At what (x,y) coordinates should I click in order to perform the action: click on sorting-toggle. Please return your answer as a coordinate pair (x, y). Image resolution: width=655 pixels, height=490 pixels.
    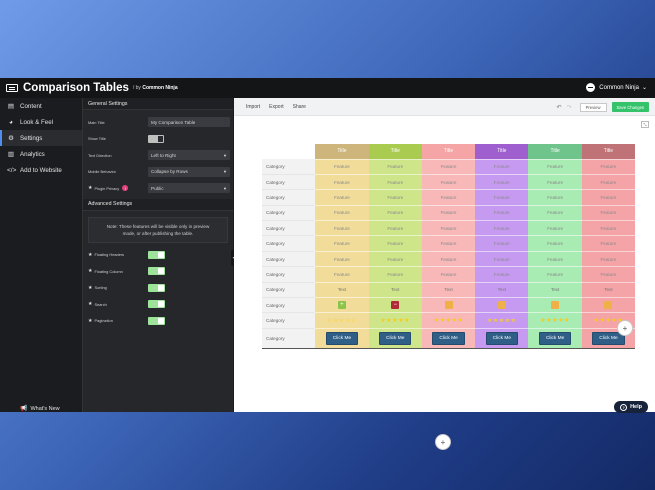
    Looking at the image, I should click on (156, 287).